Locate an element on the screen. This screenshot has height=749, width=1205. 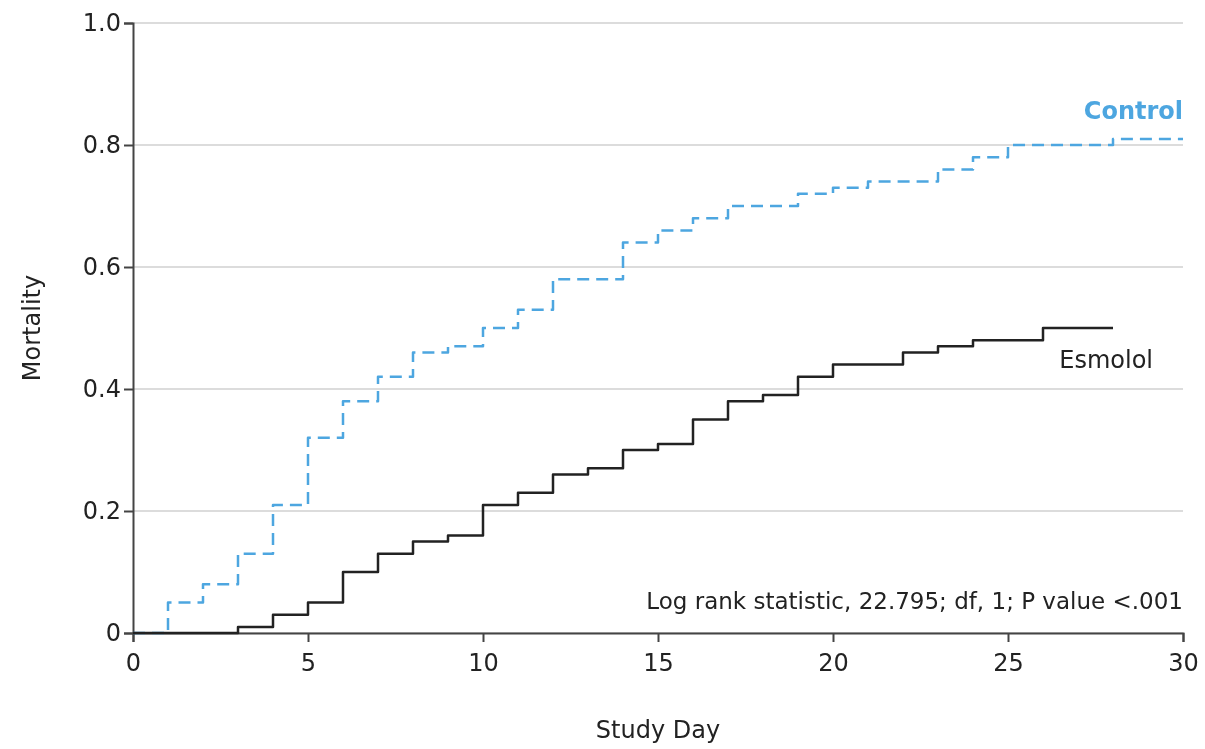
y-tick-label: 0.2 is located at coordinates (101, 511).